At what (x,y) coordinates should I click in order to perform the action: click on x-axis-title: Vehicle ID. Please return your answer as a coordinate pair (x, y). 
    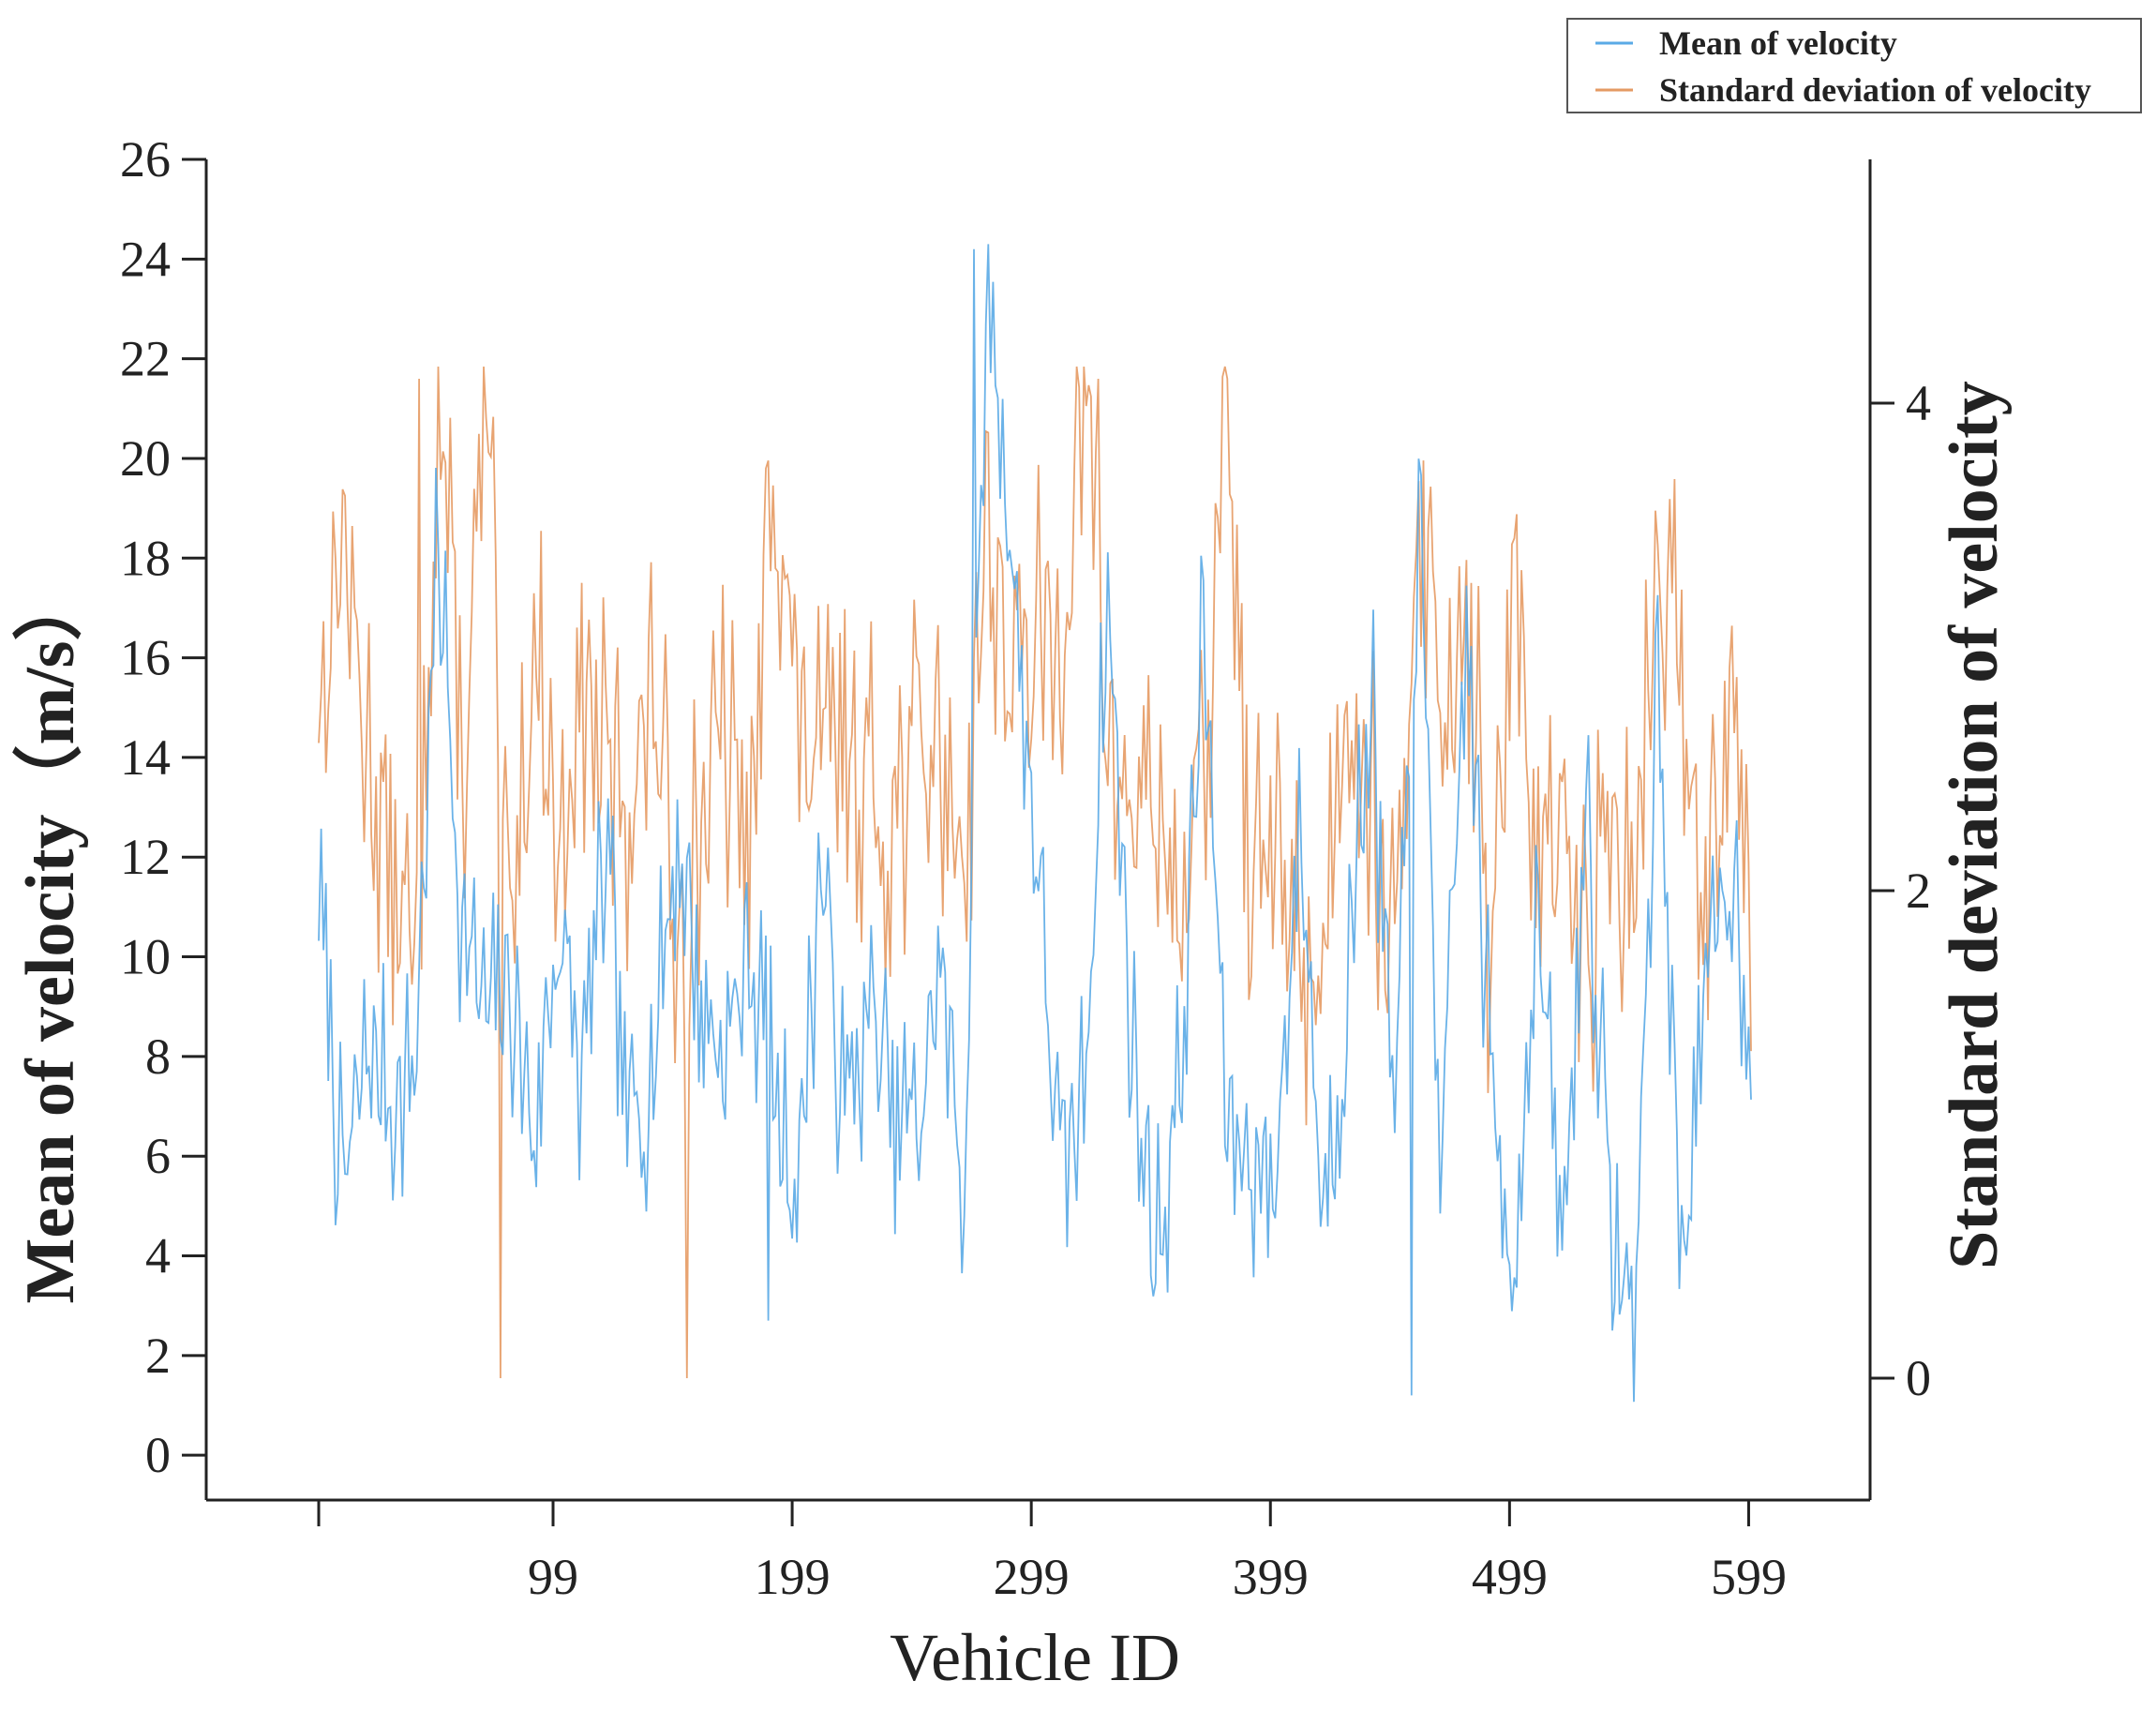
    Looking at the image, I should click on (1035, 1657).